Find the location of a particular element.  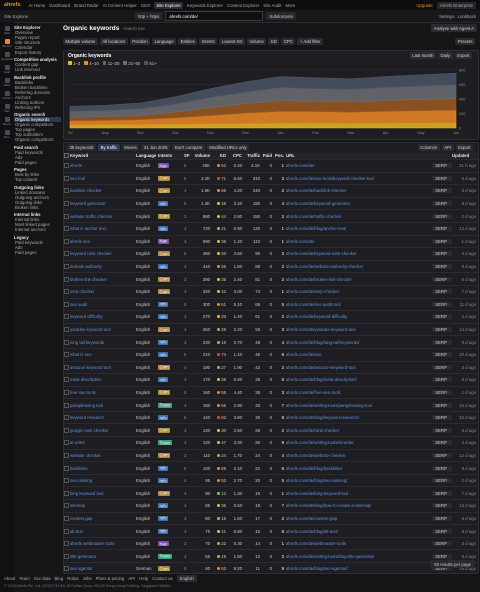

url: ahrefs.com/de/website-authority-checker is located at coordinates (325, 267).